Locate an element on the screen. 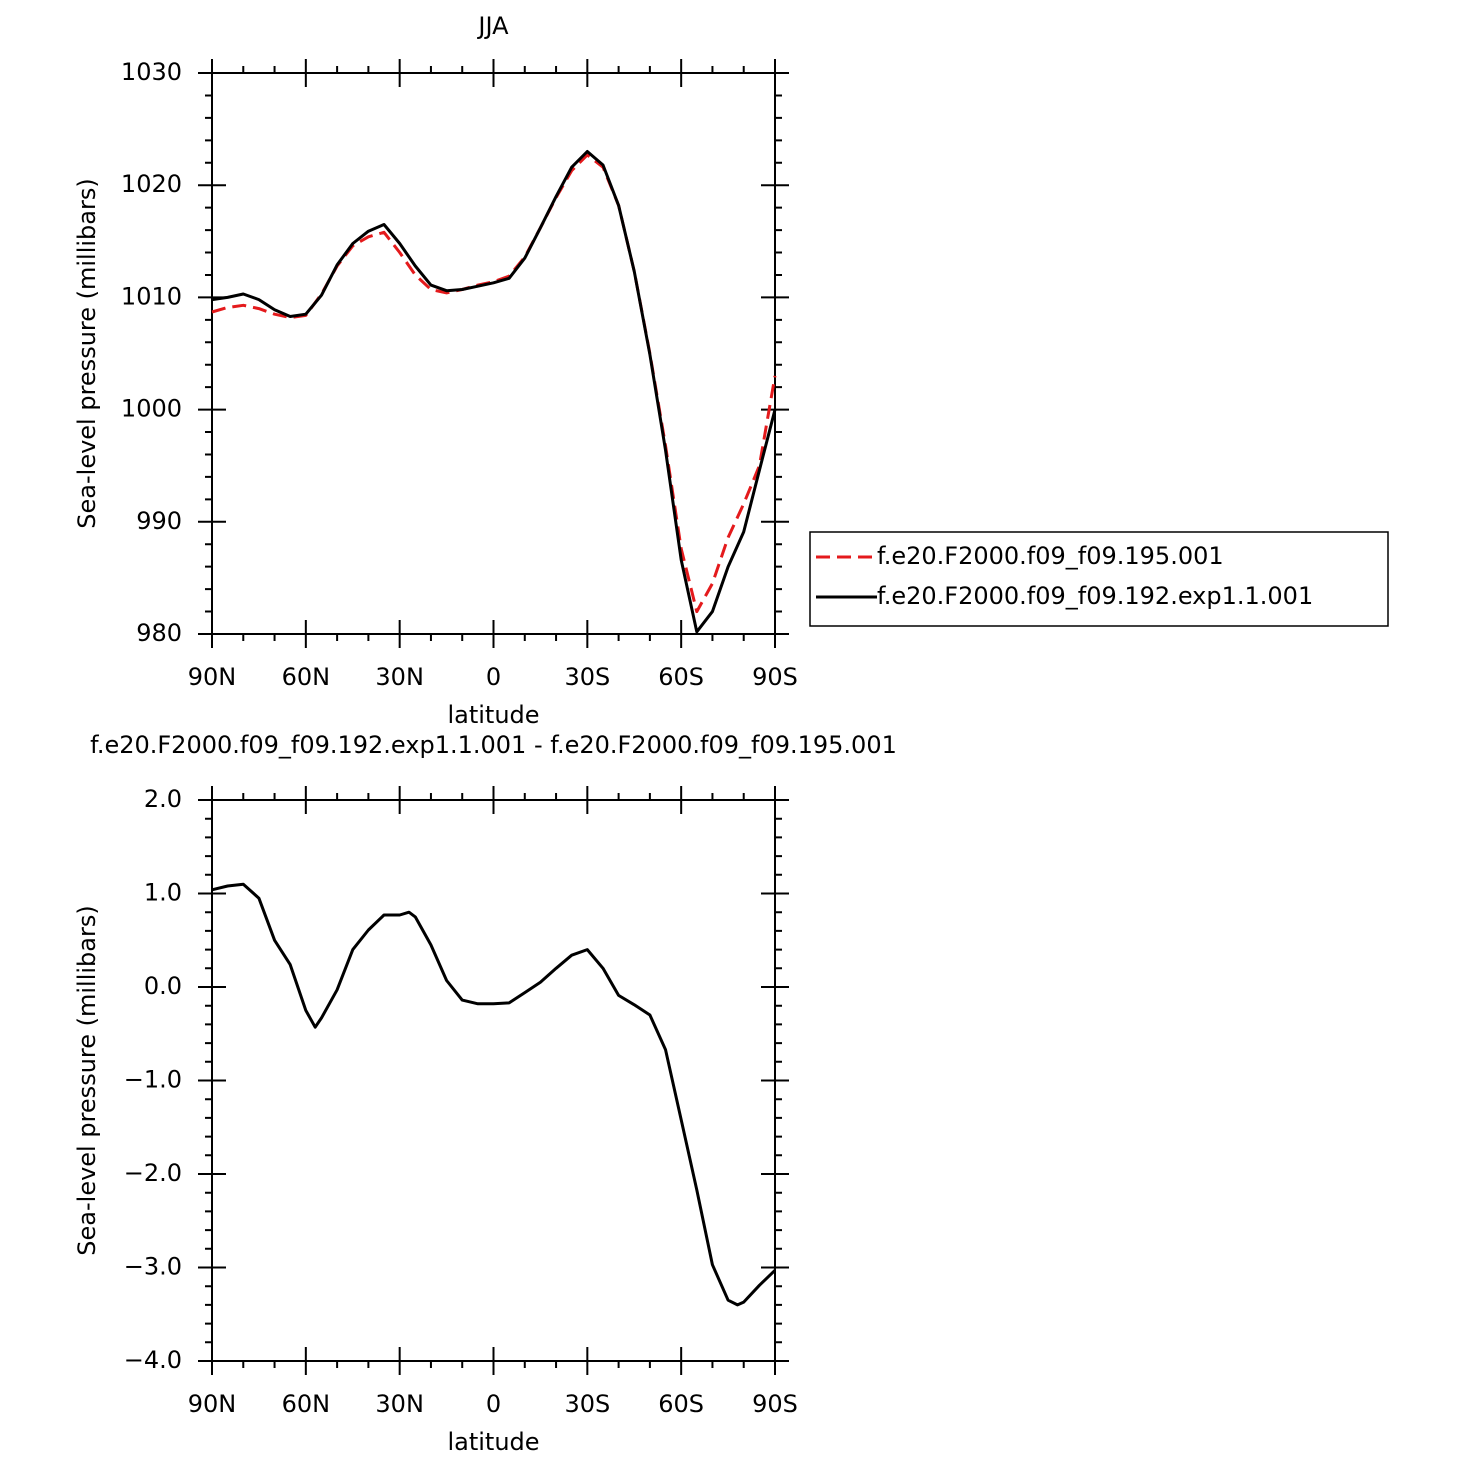 The image size is (1463, 1463). y-tick-label: 980 is located at coordinates (159, 633).